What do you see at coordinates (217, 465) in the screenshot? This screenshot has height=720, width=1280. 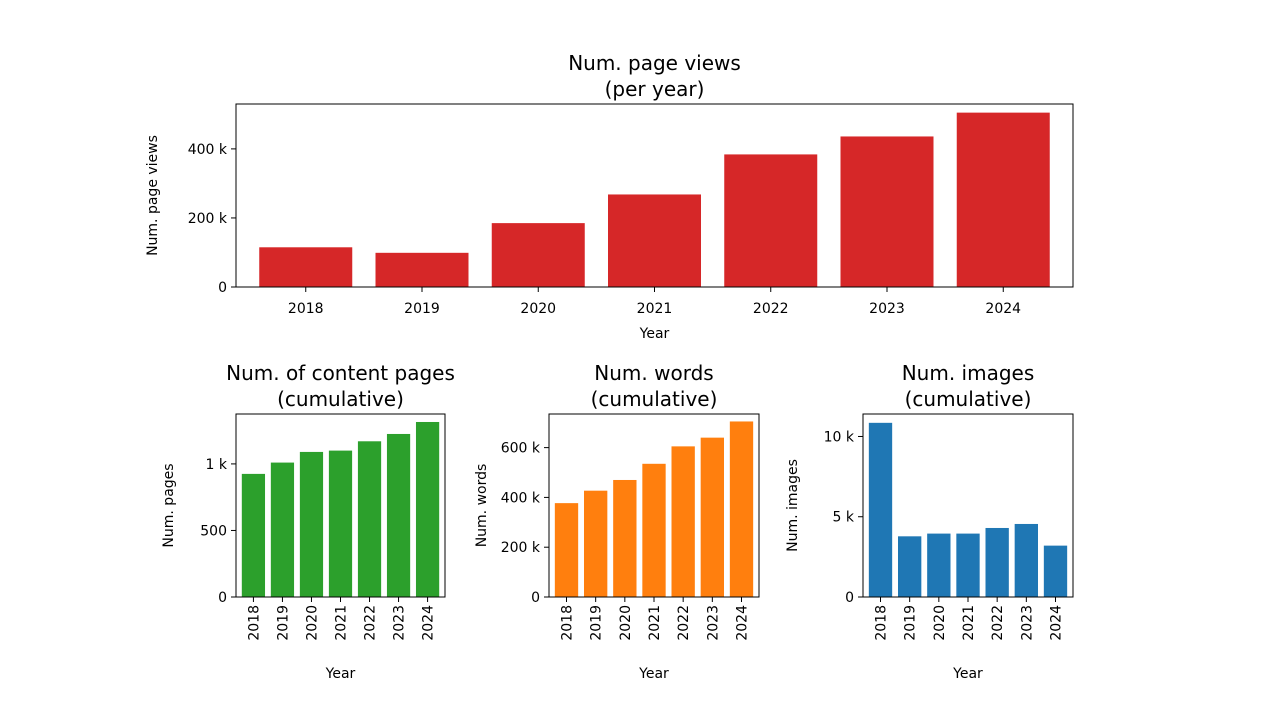 I see `y-tick-label: 1 k` at bounding box center [217, 465].